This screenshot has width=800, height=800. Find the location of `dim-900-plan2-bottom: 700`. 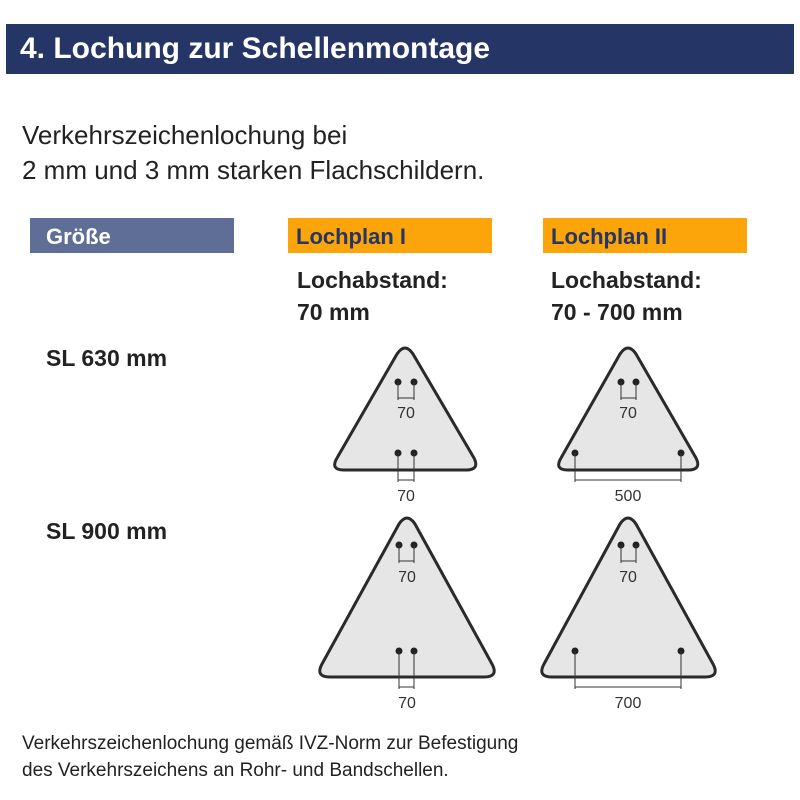

dim-900-plan2-bottom: 700 is located at coordinates (628, 703).